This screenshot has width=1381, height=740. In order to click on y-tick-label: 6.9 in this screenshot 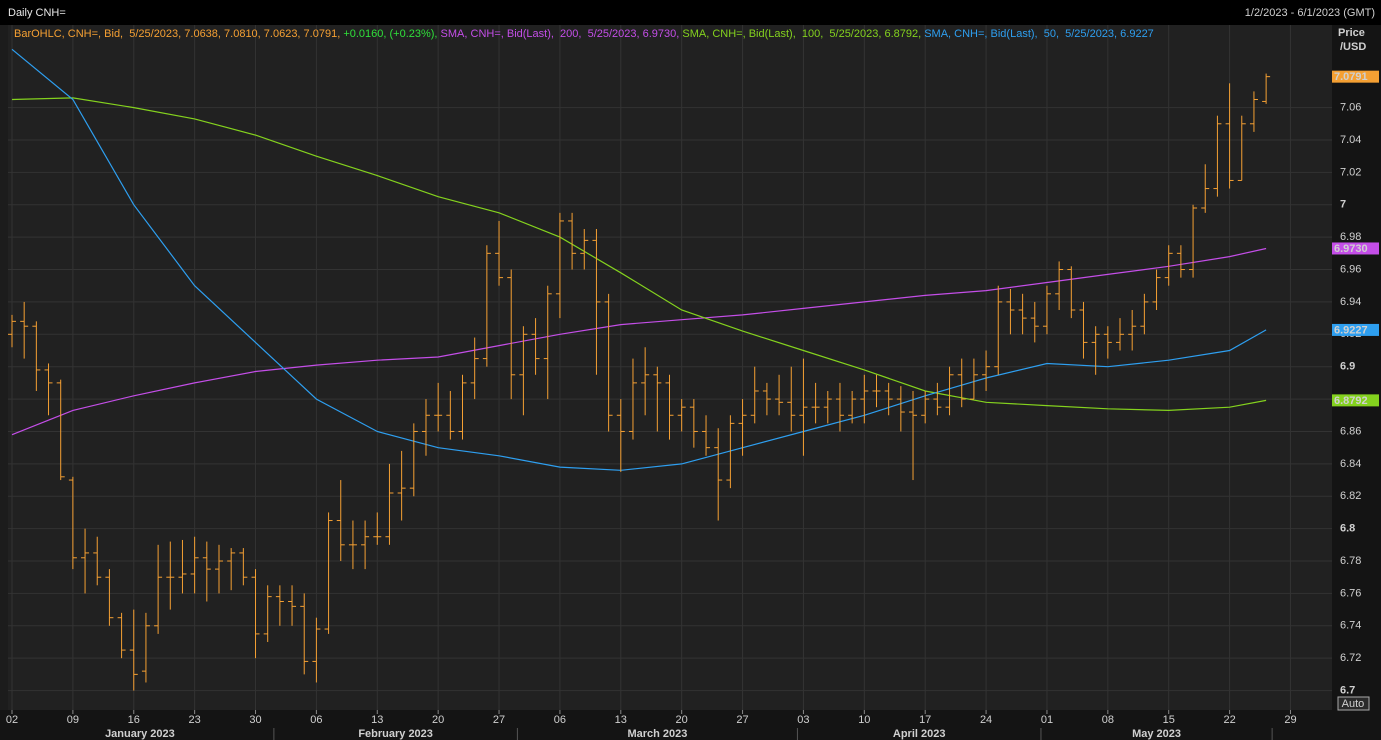, I will do `click(1347, 367)`.